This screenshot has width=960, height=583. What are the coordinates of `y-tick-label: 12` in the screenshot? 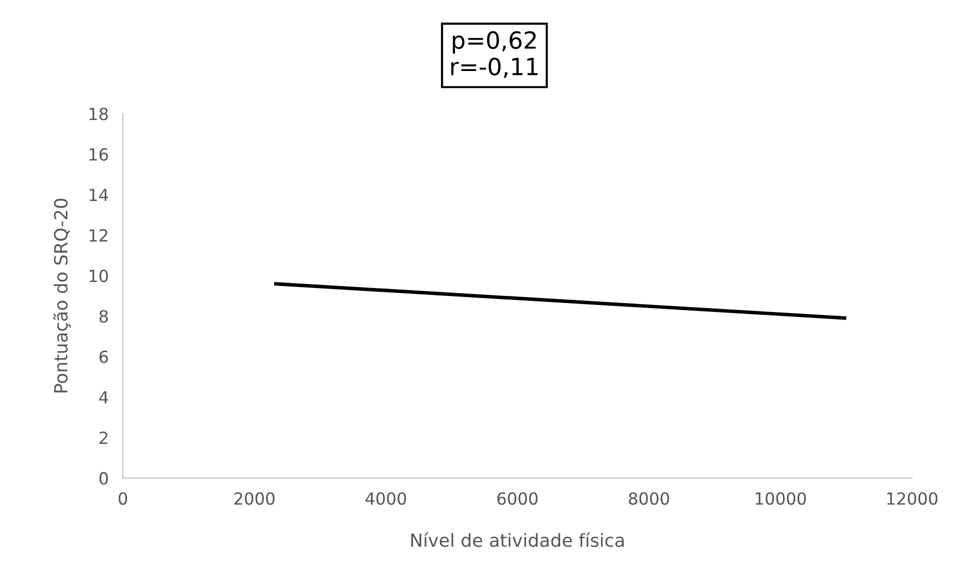 It's located at (99, 235).